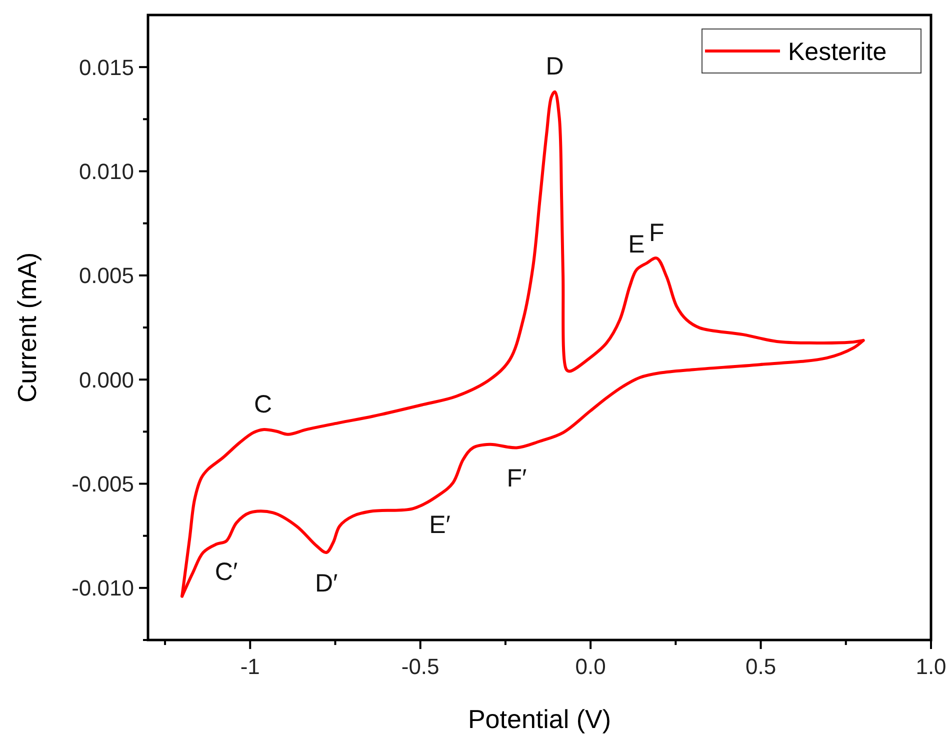 The height and width of the screenshot is (740, 952). Describe the element at coordinates (656, 232) in the screenshot. I see `annotation: F` at that location.